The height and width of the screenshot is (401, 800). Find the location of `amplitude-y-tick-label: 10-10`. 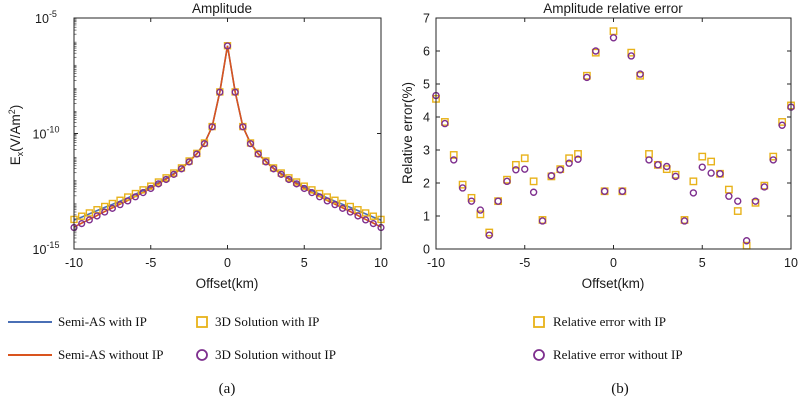

amplitude-y-tick-label: 10-10 is located at coordinates (46, 133).